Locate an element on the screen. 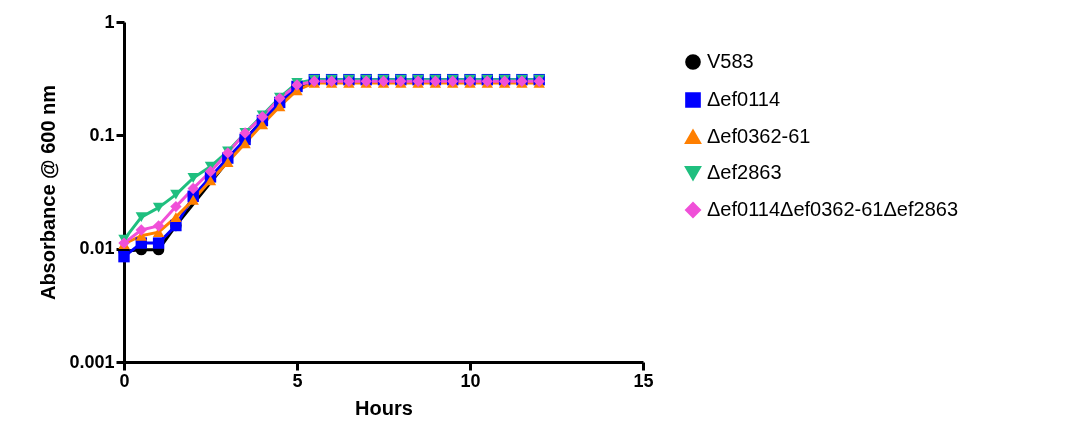 The width and height of the screenshot is (1091, 439). legend-label: V583 is located at coordinates (730, 61).